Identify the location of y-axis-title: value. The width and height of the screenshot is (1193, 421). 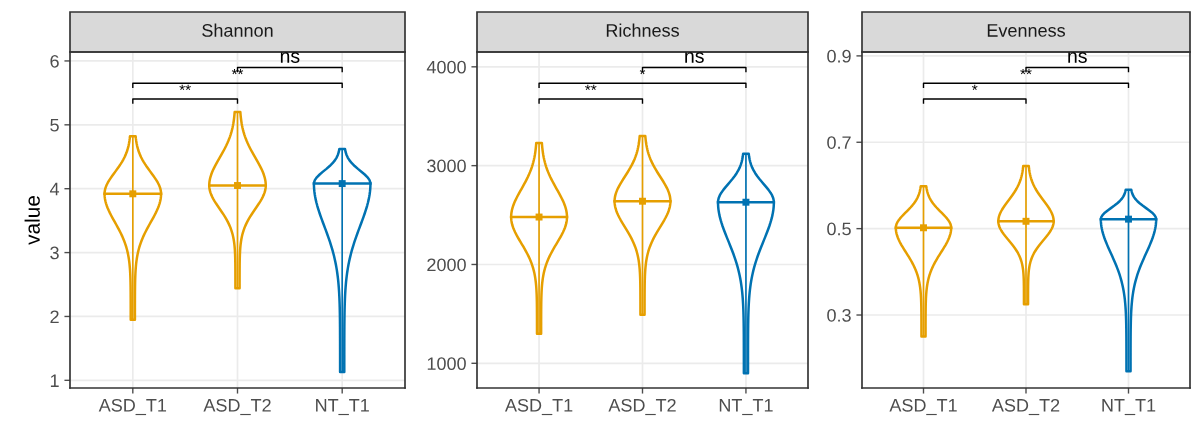
(32, 220).